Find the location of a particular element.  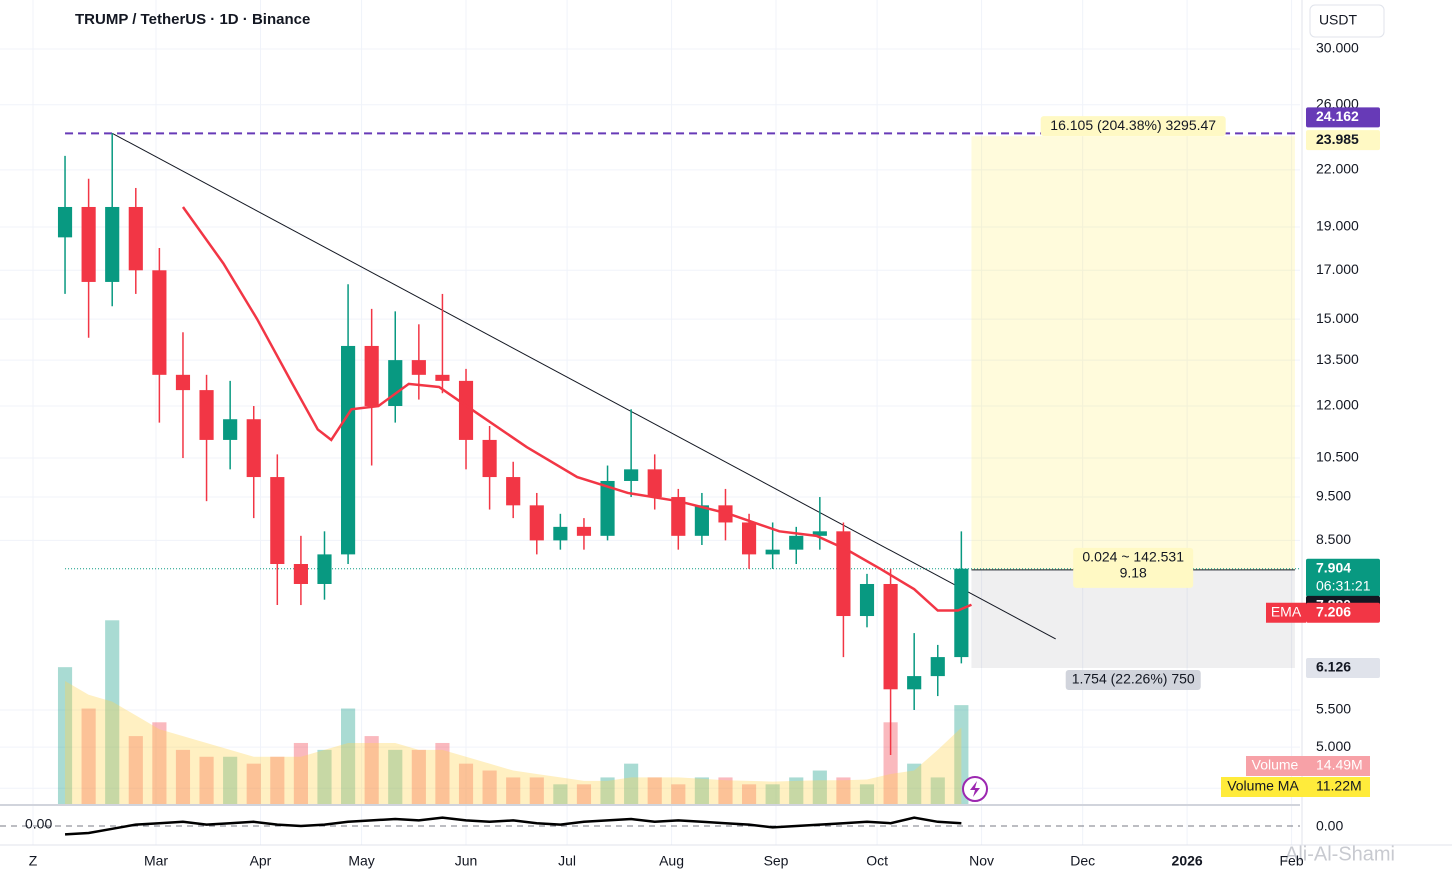

y-tick-label: 17.000 is located at coordinates (1337, 269).